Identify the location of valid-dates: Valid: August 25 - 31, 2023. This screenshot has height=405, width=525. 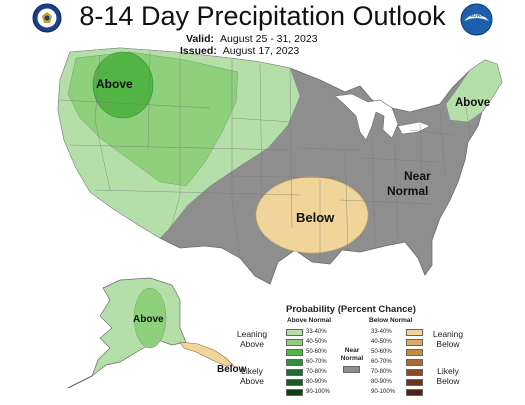
(252, 39).